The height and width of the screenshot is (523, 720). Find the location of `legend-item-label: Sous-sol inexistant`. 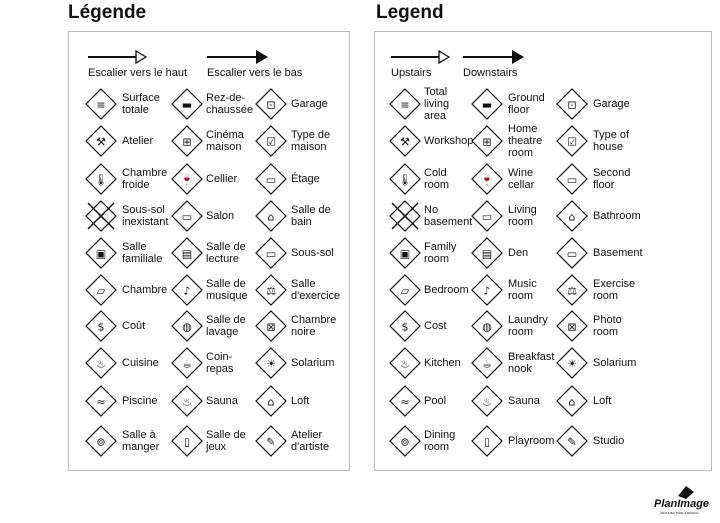

legend-item-label: Sous-sol inexistant is located at coordinates (145, 216).